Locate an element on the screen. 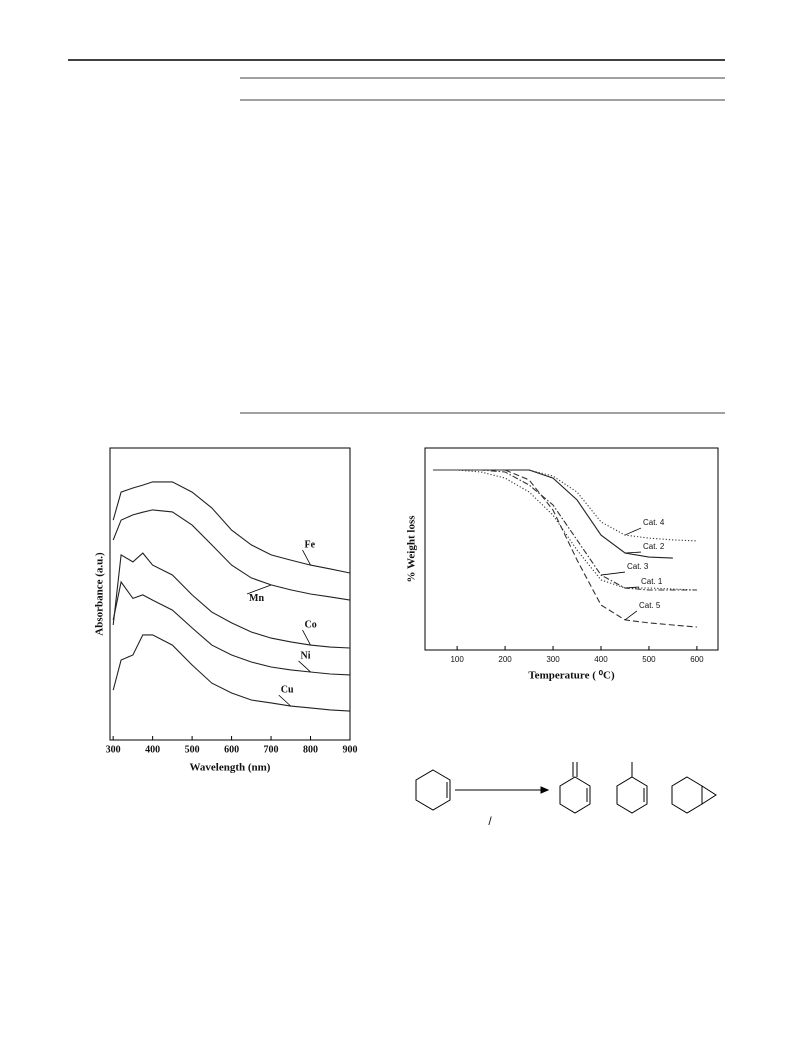 The width and height of the screenshot is (793, 1053). x-axis-label: Wavelength (nm) is located at coordinates (230, 768).